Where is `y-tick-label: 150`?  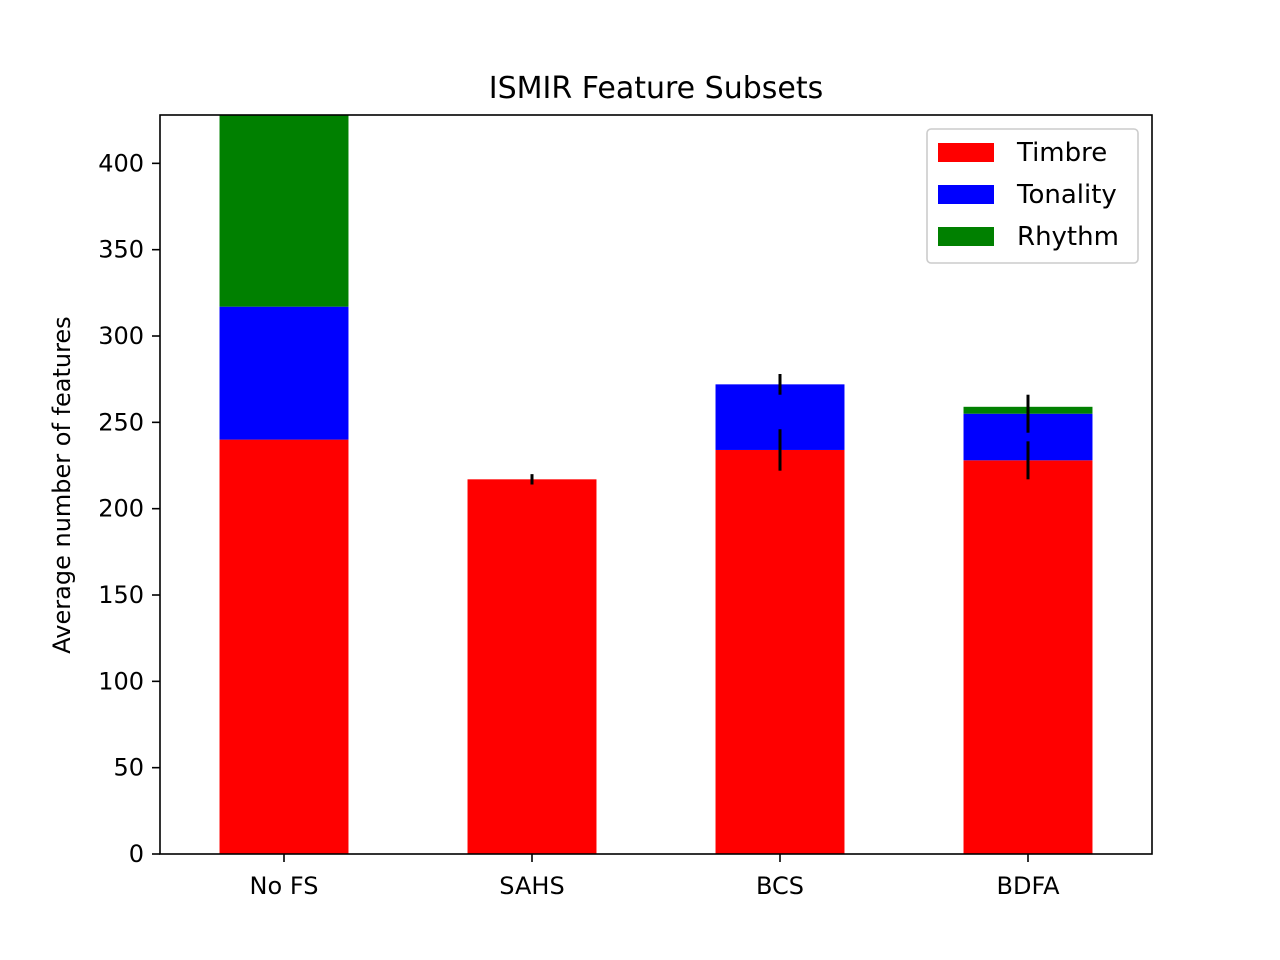 y-tick-label: 150 is located at coordinates (121, 595).